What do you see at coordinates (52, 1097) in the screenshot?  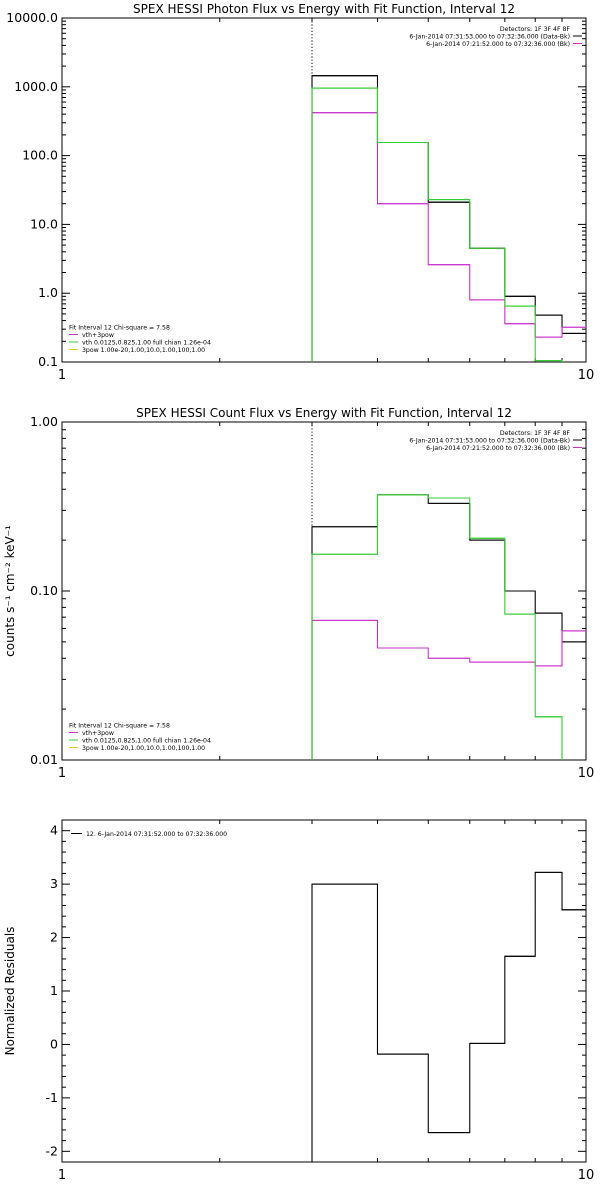 I see `y-tick-label: -1` at bounding box center [52, 1097].